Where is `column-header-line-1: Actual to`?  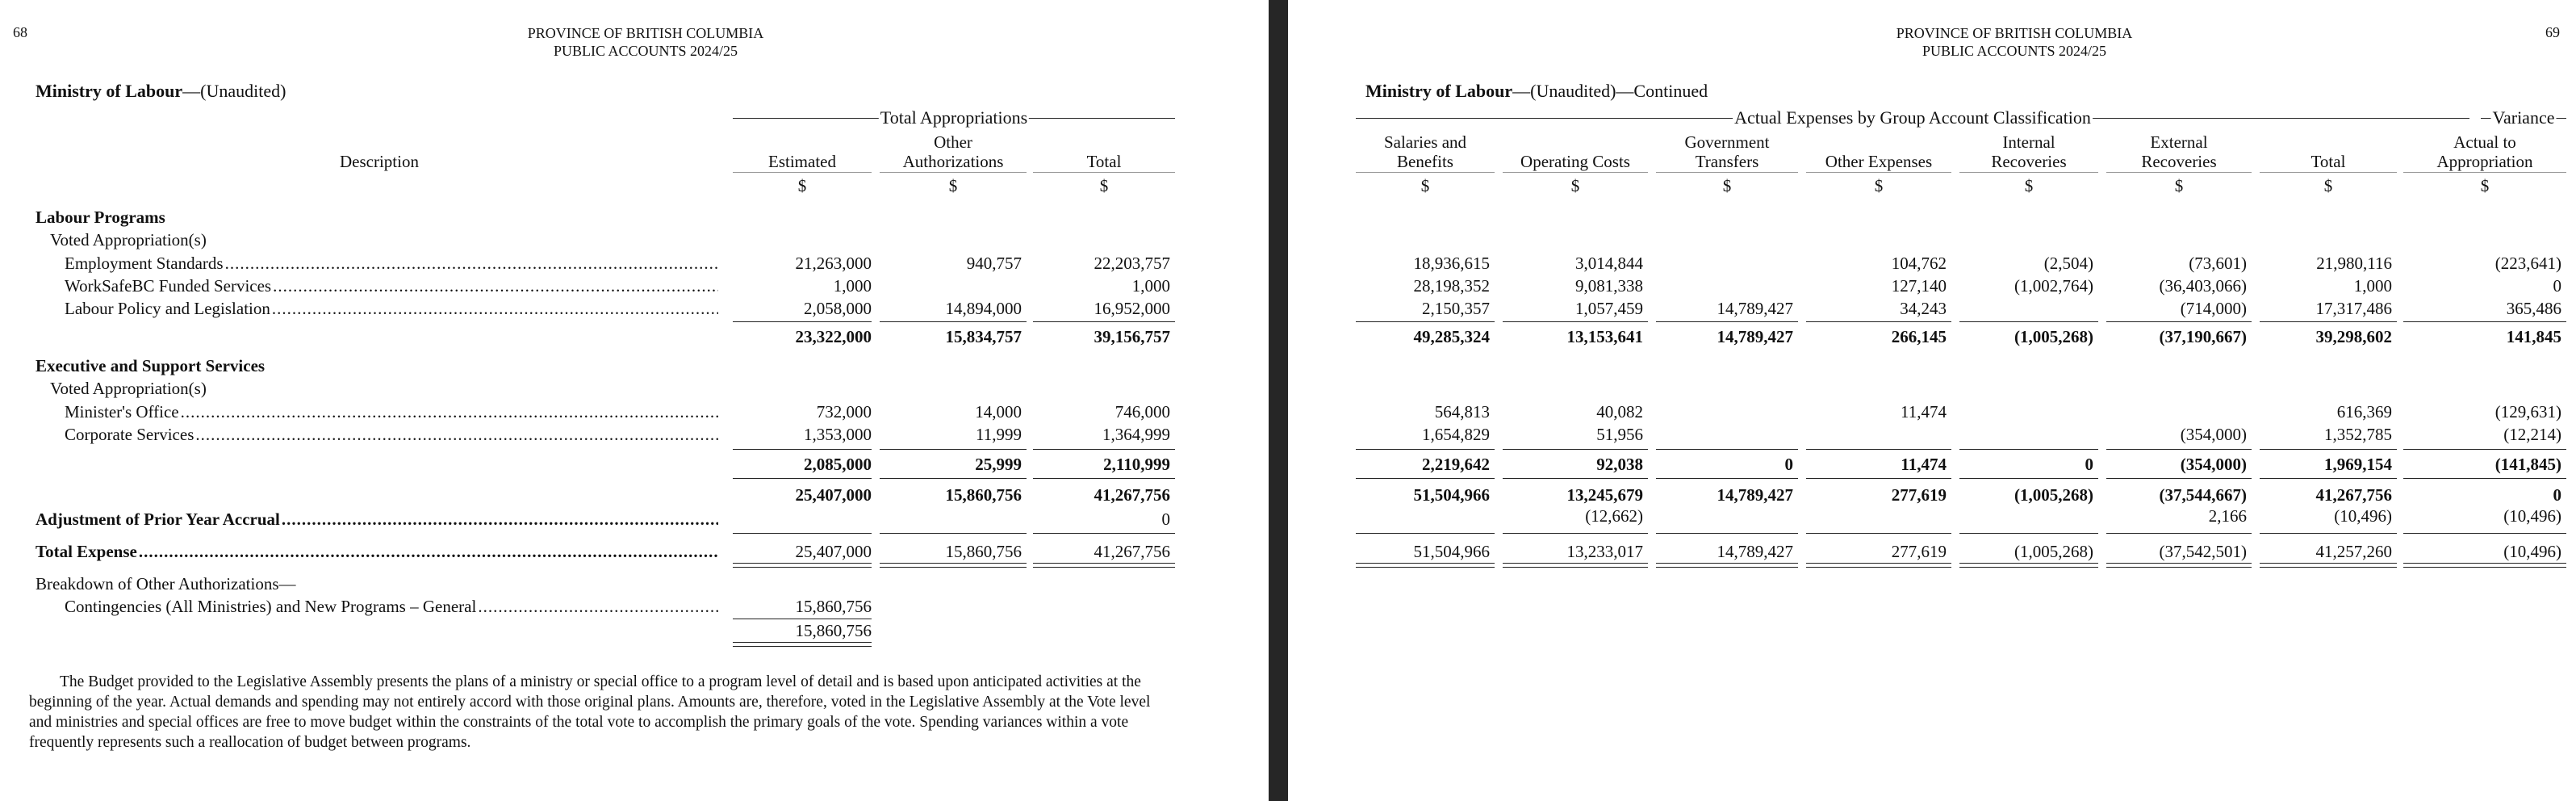 column-header-line-1: Actual to is located at coordinates (2484, 142).